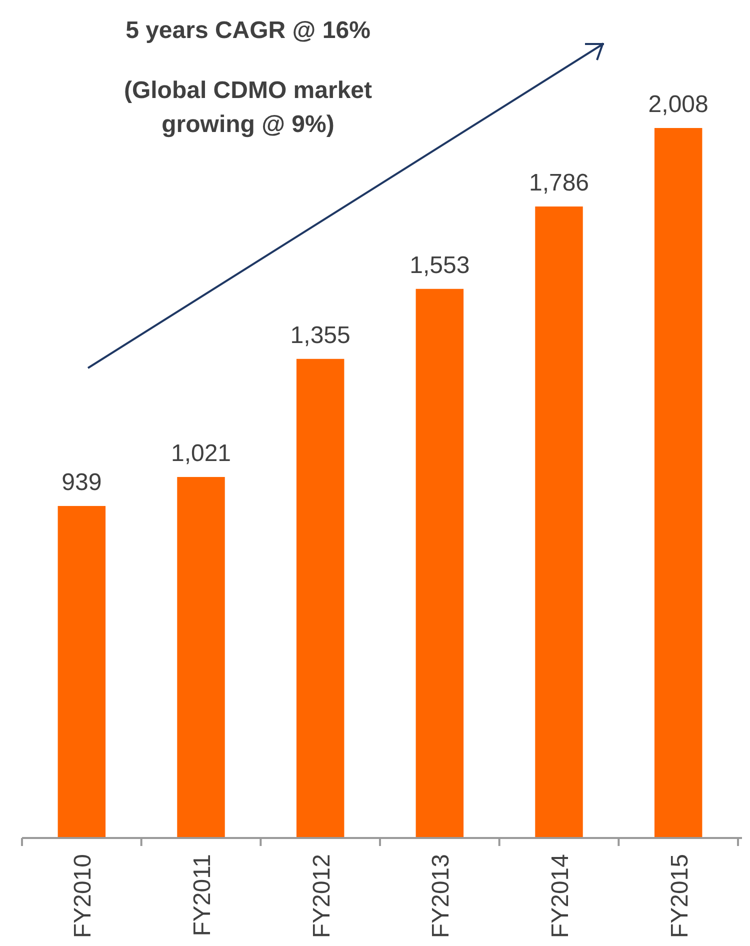 The image size is (750, 946). What do you see at coordinates (680, 896) in the screenshot?
I see `x-tick-label: FY2015` at bounding box center [680, 896].